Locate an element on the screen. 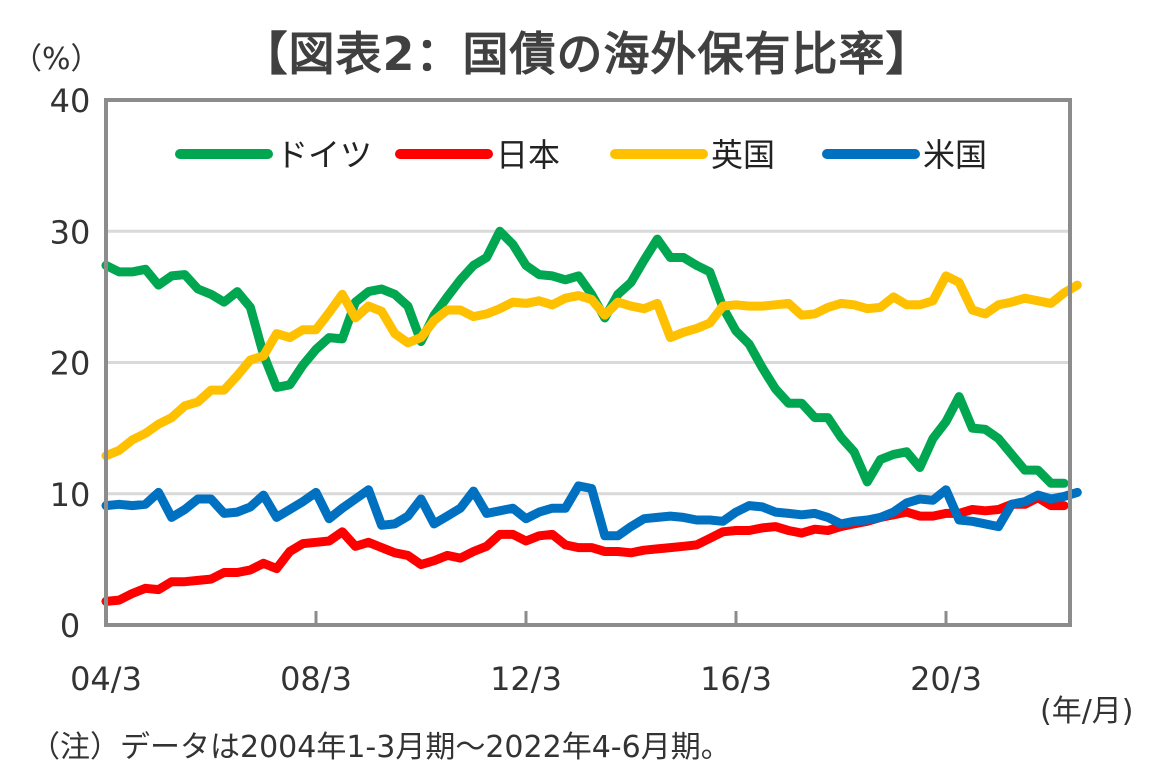 This screenshot has height=778, width=1174. chart-note: （注）データは2004年1-3月期～2022年4-6月期。 is located at coordinates (380, 747).